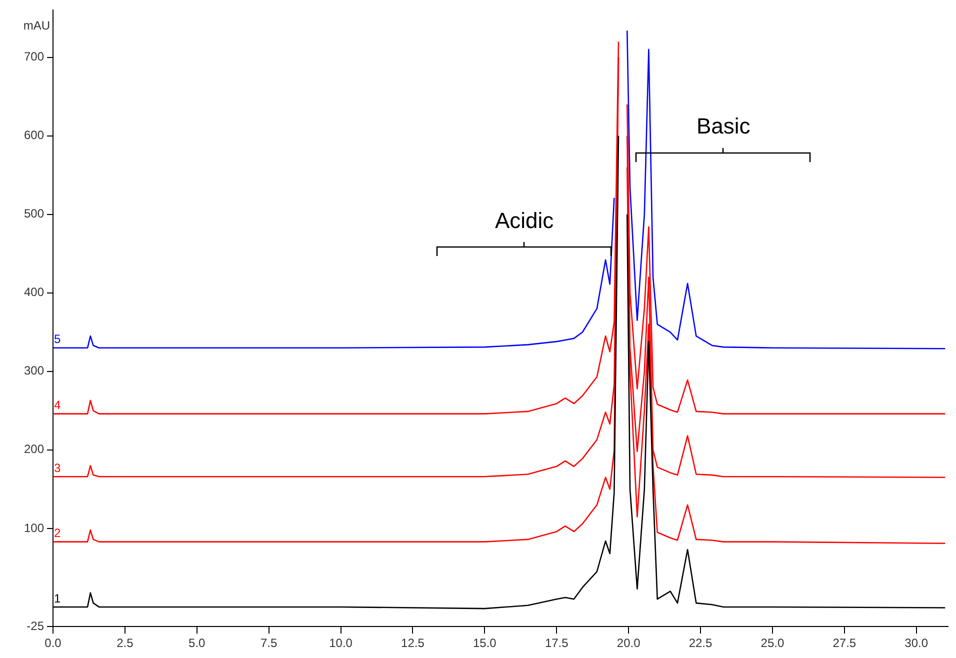  What do you see at coordinates (53, 643) in the screenshot?
I see `x-tick-label: 0.0` at bounding box center [53, 643].